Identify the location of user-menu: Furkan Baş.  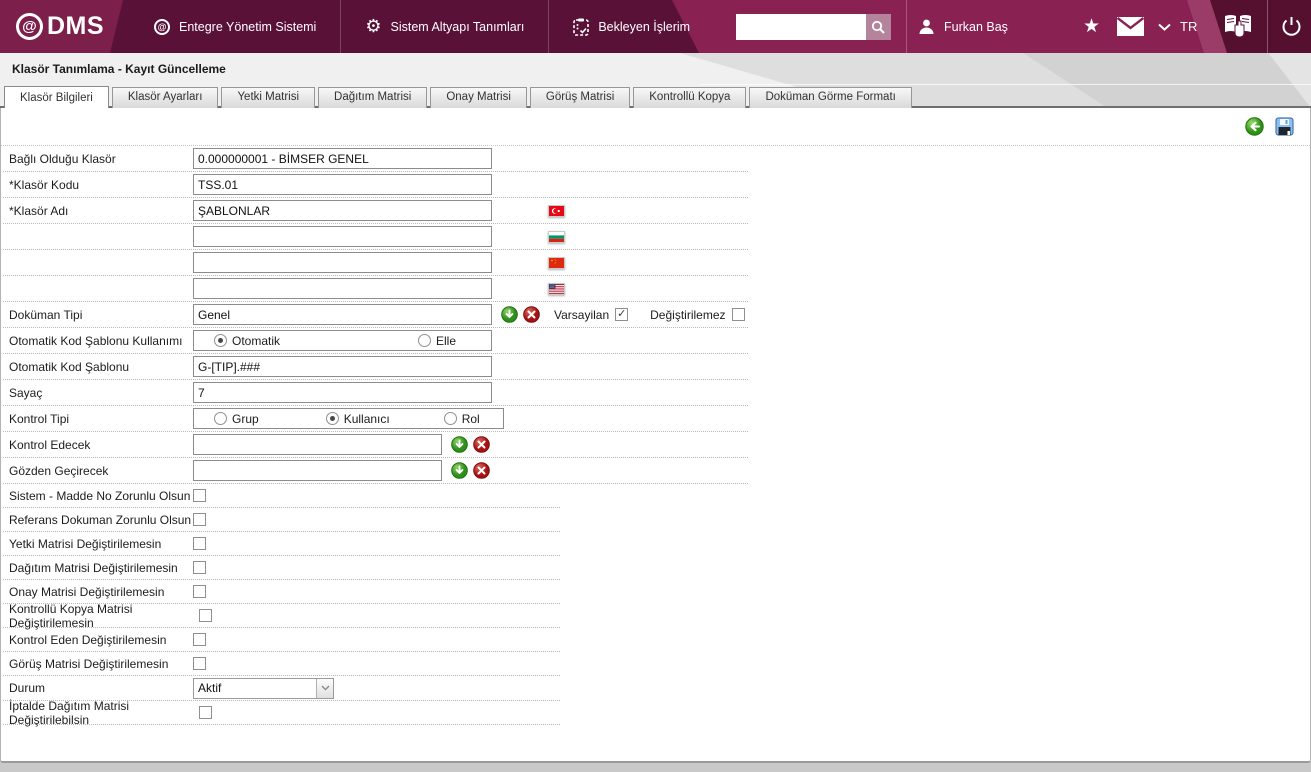
(963, 26).